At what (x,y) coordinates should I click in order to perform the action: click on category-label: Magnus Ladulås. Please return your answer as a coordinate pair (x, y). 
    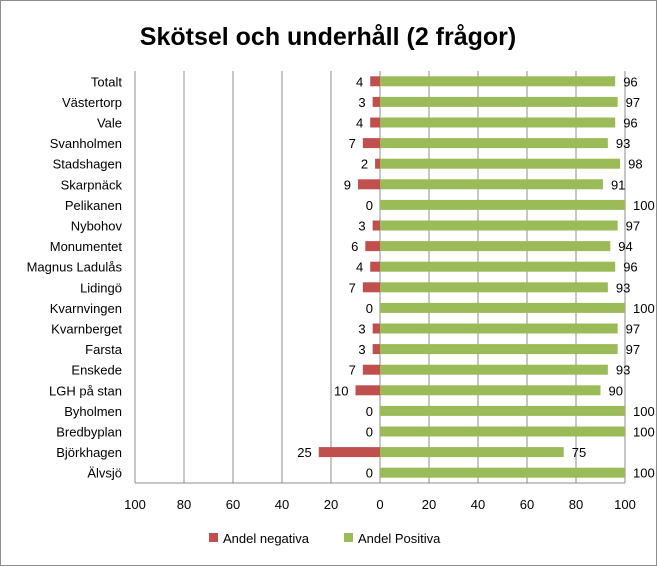
    Looking at the image, I should click on (75, 267).